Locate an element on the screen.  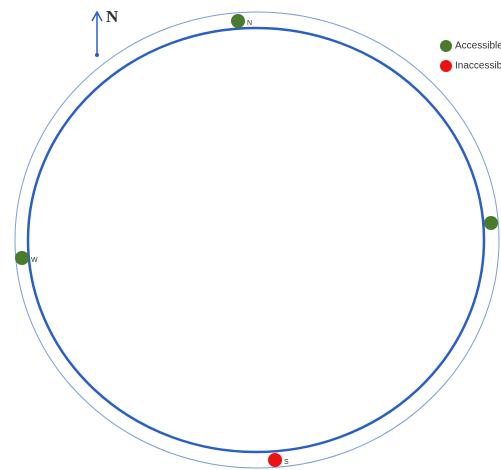
legend-label: Accessible is located at coordinates (478, 46).